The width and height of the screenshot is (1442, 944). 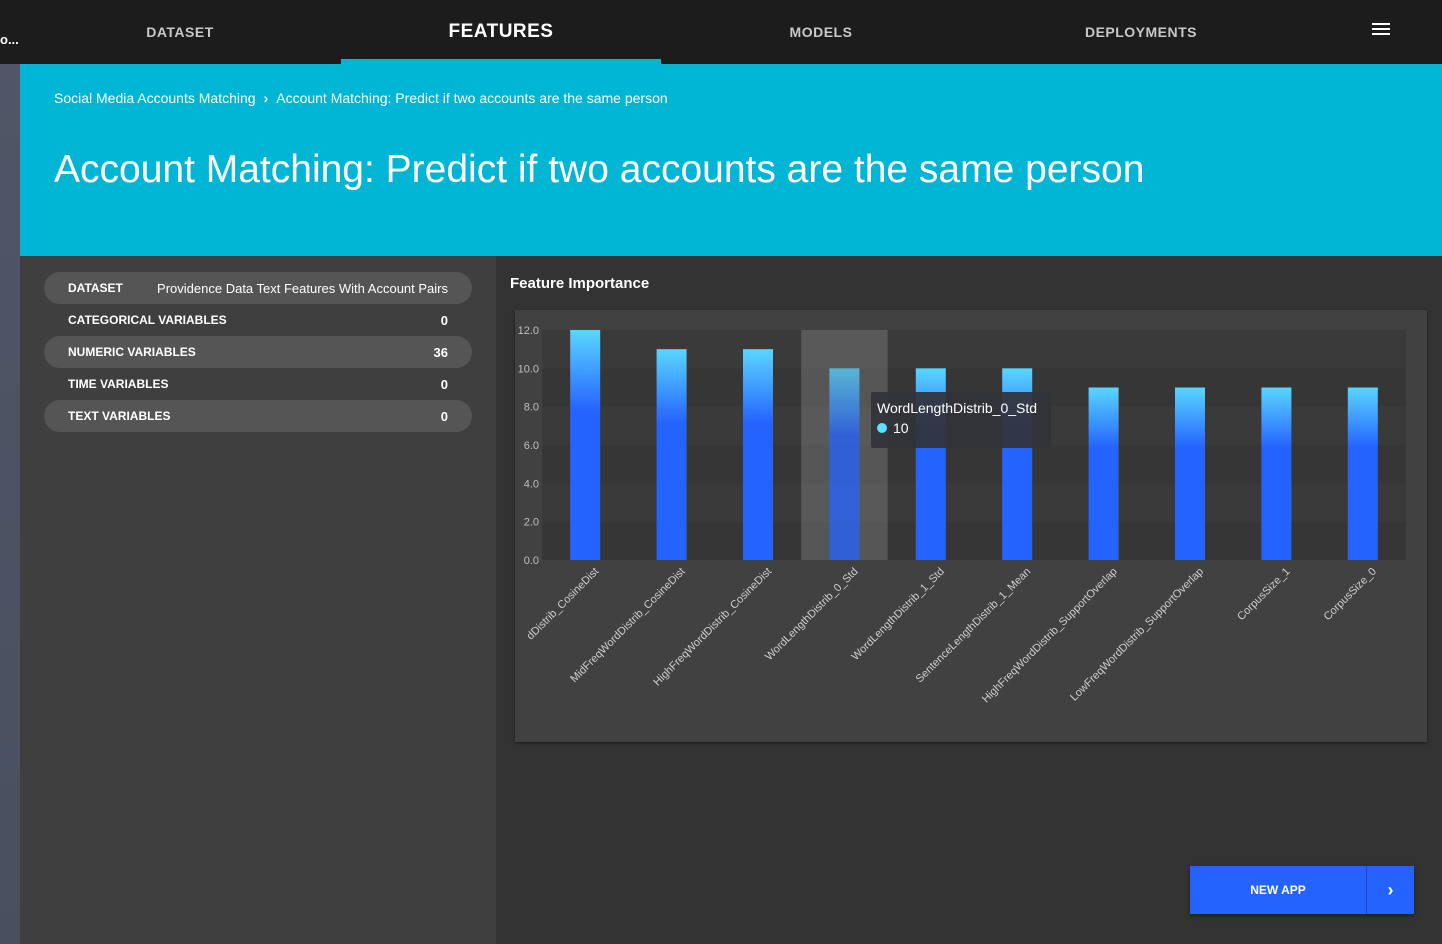 What do you see at coordinates (957, 408) in the screenshot?
I see `tooltip-feature-name: WordLengthDistrib_0_Std` at bounding box center [957, 408].